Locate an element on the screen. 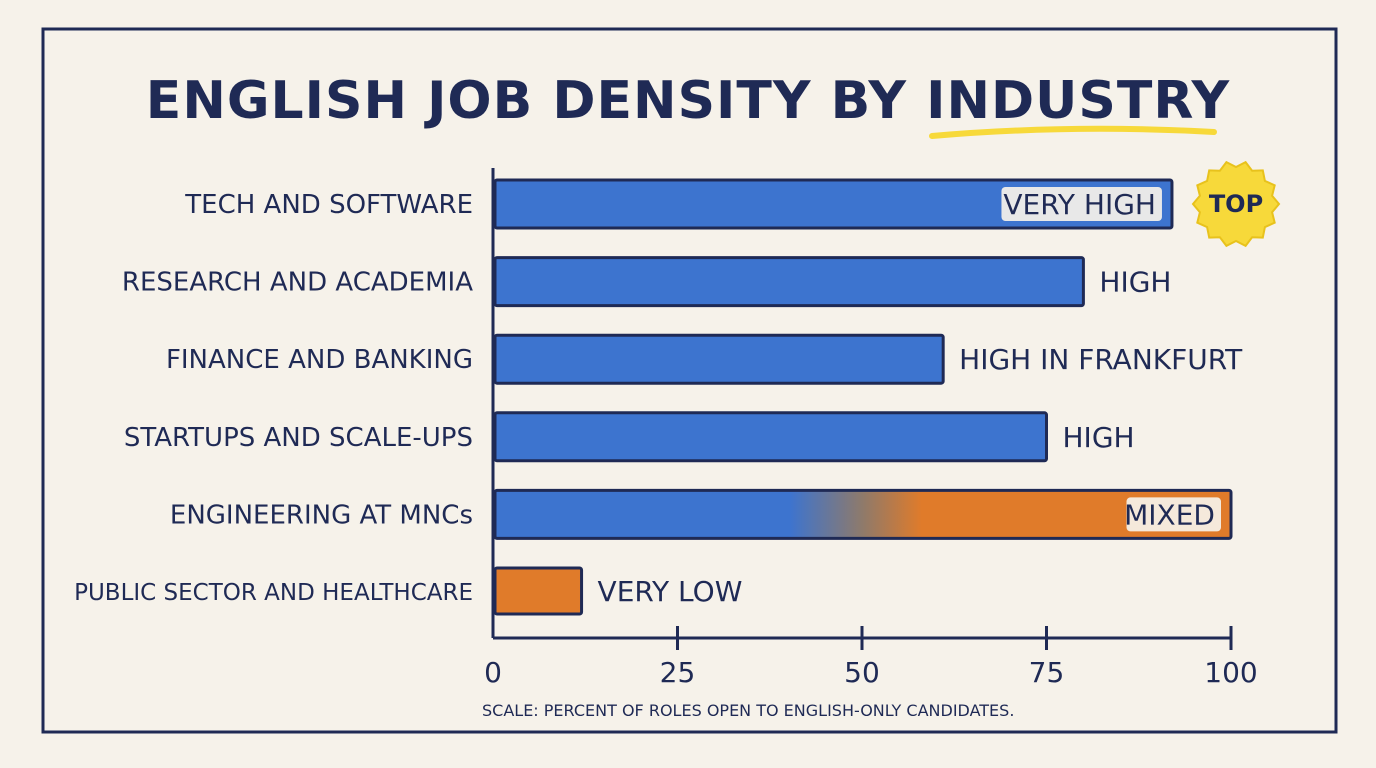 This screenshot has width=1376, height=768. title-highlight-underline is located at coordinates (1073, 132).